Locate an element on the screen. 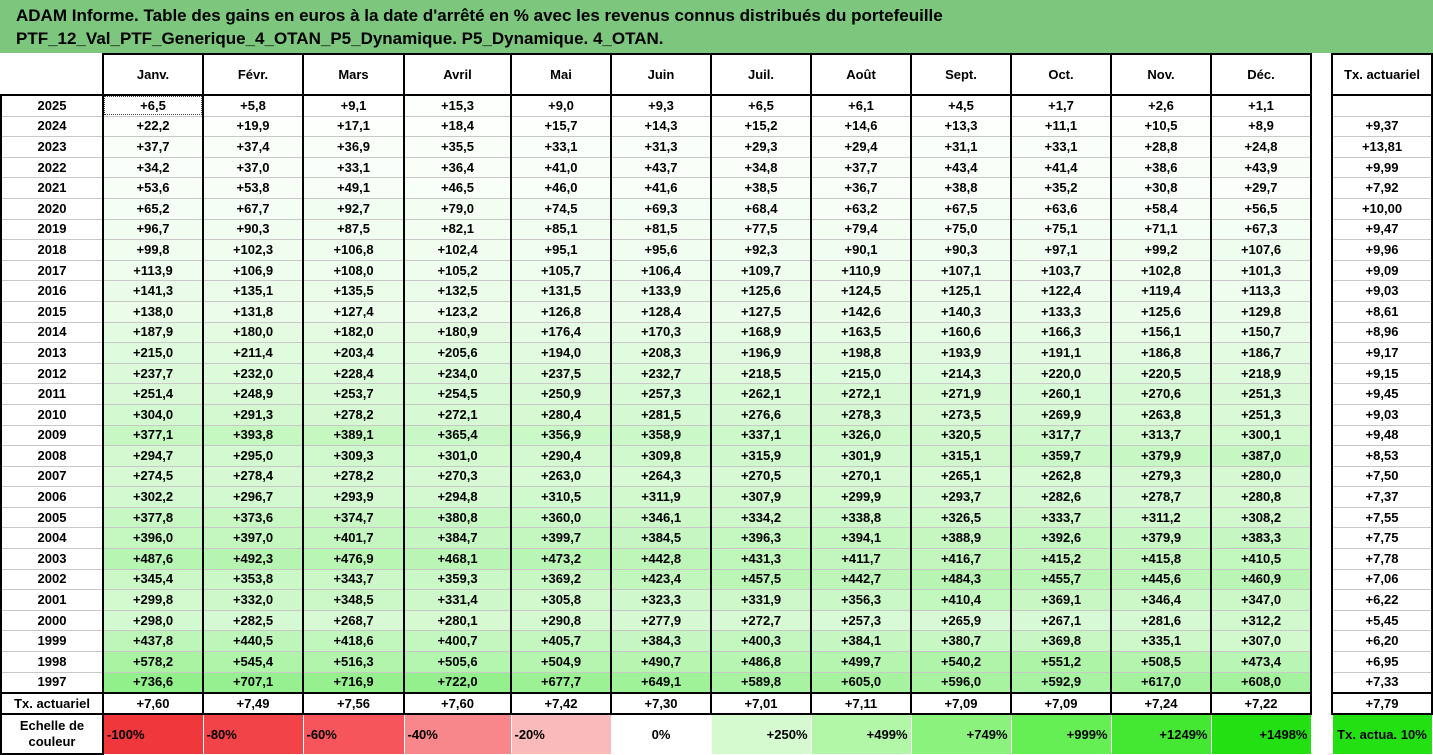  gain-cell: +234,0 is located at coordinates (457, 374).